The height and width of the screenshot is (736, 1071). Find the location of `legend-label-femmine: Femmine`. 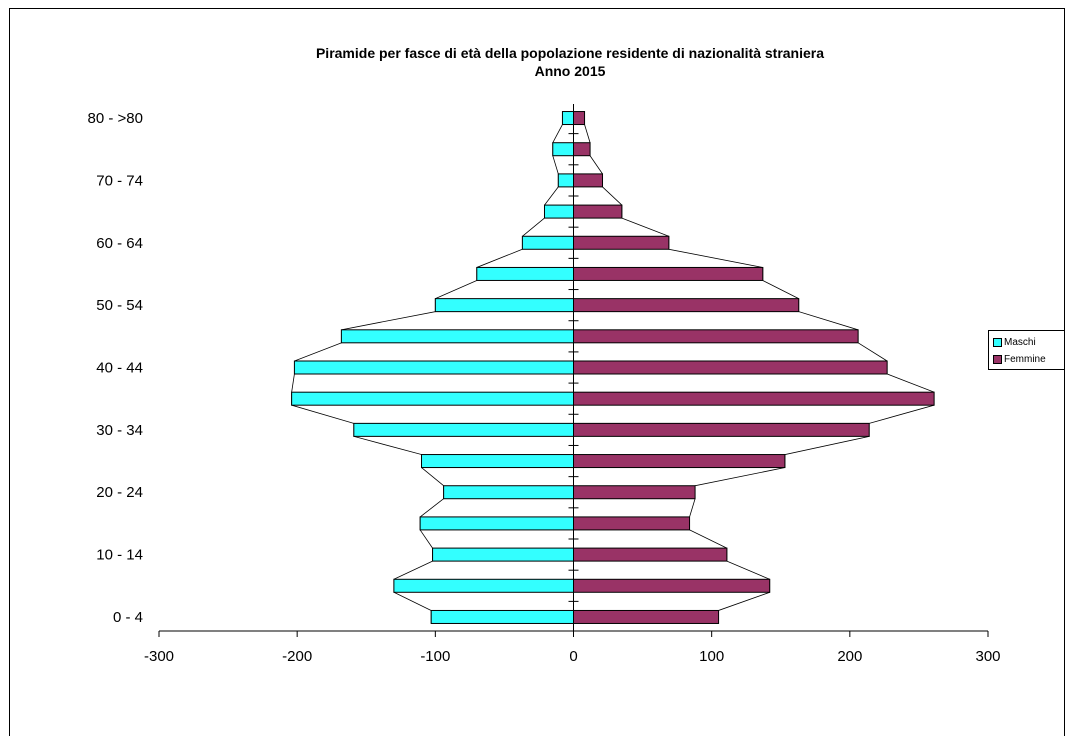

legend-label-femmine: Femmine is located at coordinates (1025, 359).